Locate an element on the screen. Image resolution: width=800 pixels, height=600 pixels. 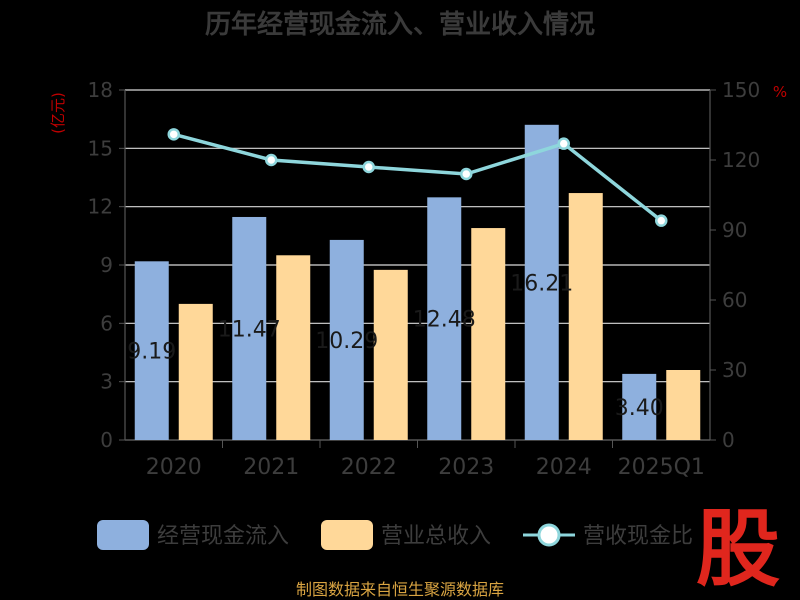
bar-cash-inflow-2021 is located at coordinates (249, 328).